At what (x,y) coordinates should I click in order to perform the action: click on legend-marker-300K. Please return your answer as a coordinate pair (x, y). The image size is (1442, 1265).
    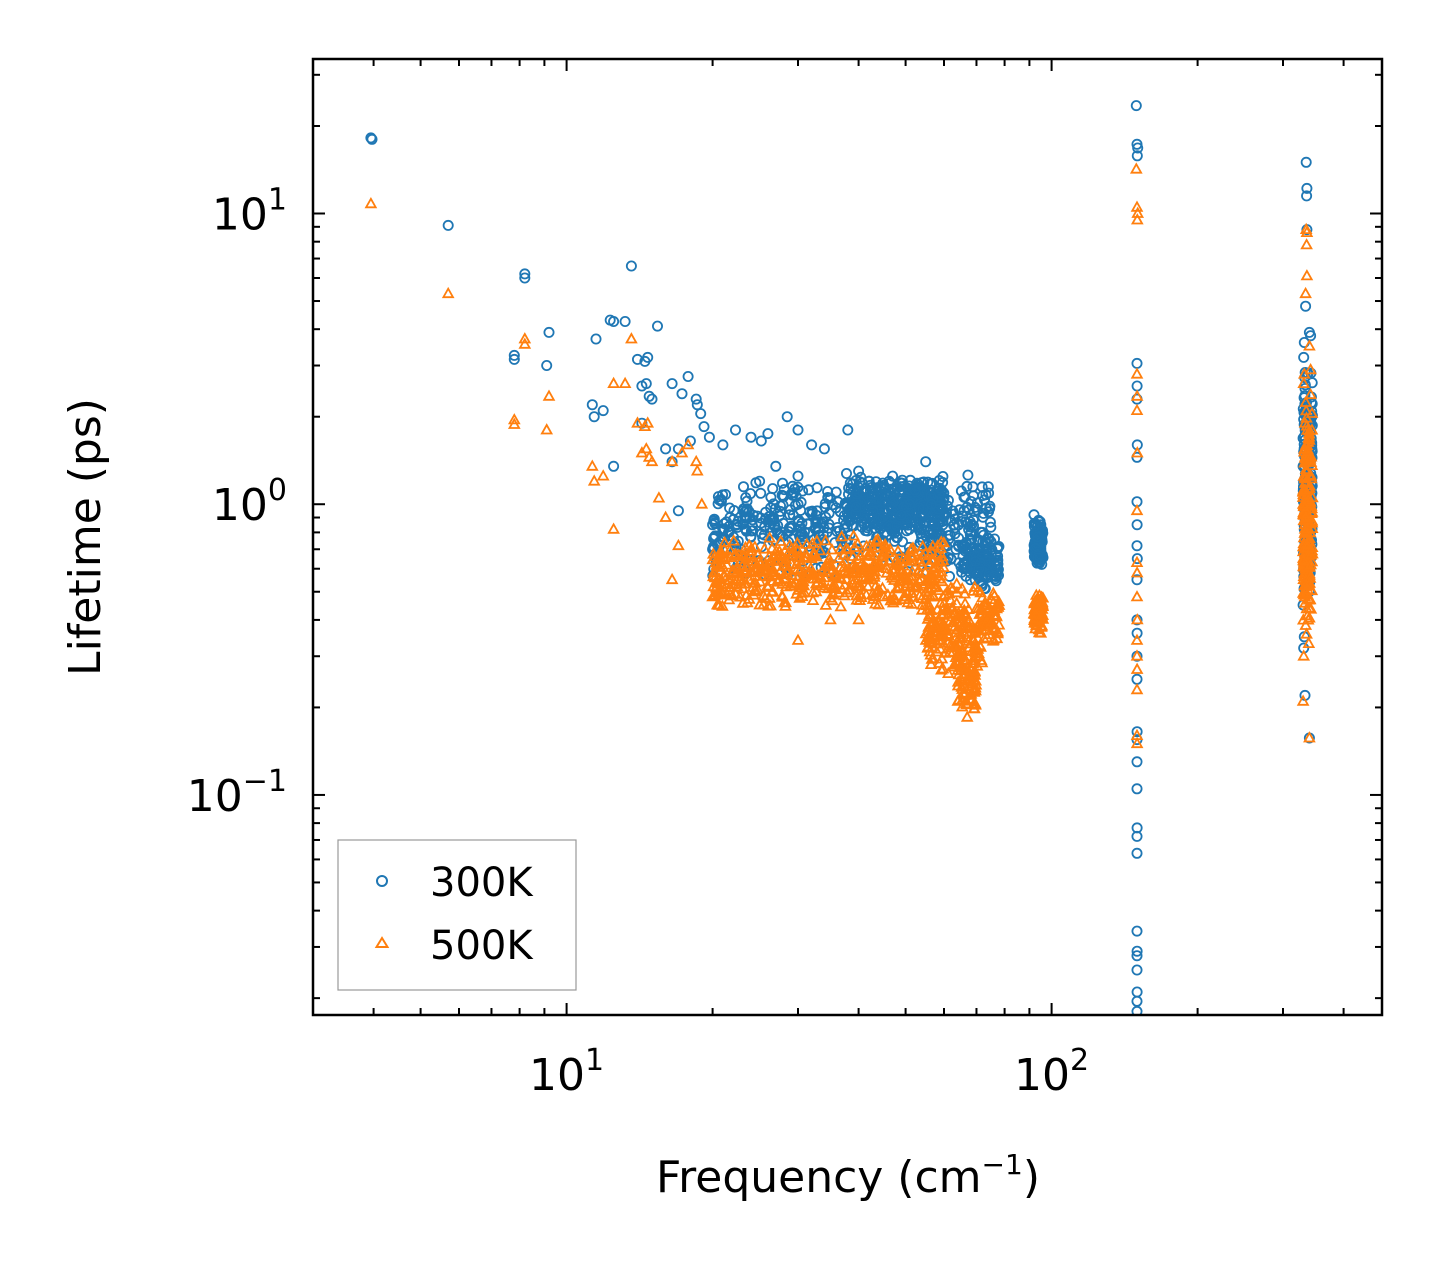
    Looking at the image, I should click on (382, 881).